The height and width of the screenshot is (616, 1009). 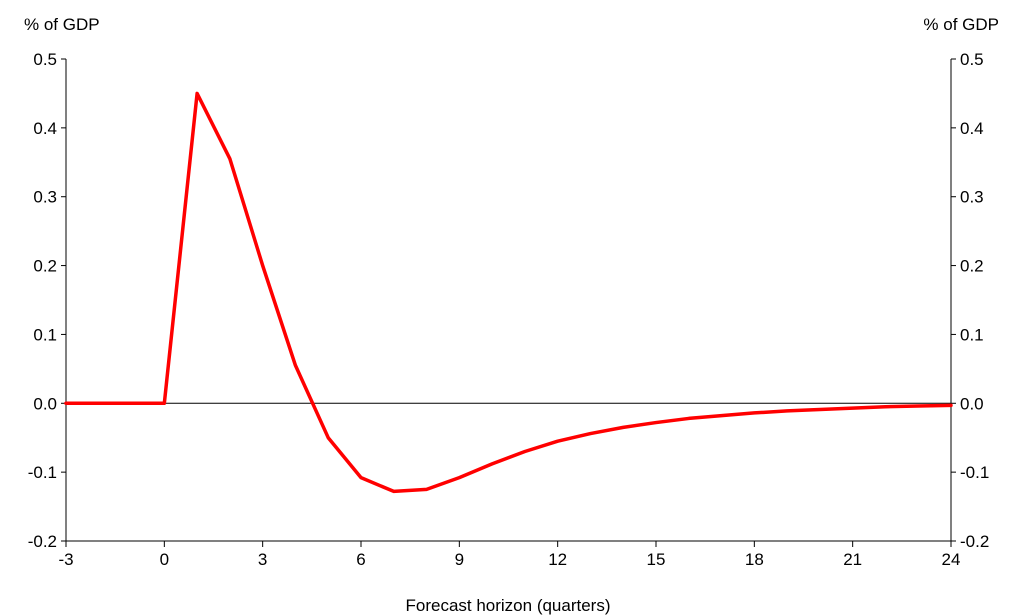 What do you see at coordinates (951, 559) in the screenshot?
I see `x-tick-label: 24` at bounding box center [951, 559].